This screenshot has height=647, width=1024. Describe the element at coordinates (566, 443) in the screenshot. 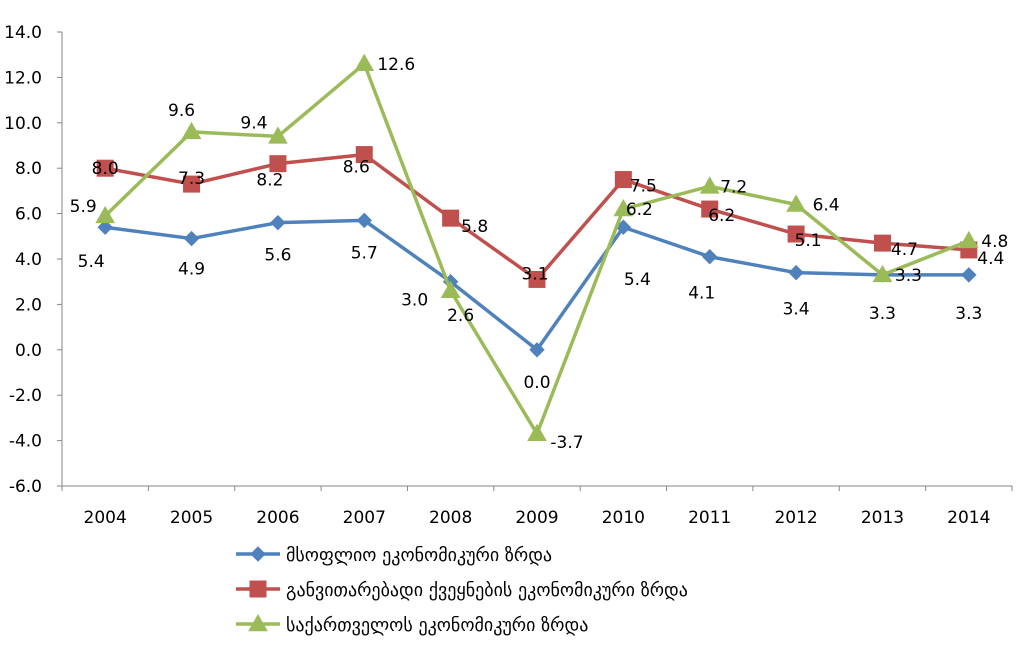

I see `data-label: -3.7` at that location.